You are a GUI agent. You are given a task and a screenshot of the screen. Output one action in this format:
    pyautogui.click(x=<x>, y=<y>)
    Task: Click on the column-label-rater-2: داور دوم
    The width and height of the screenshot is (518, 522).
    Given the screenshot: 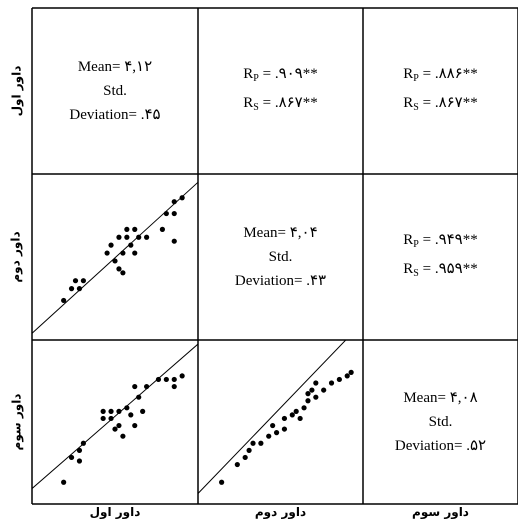 What is the action you would take?
    pyautogui.click(x=280, y=512)
    